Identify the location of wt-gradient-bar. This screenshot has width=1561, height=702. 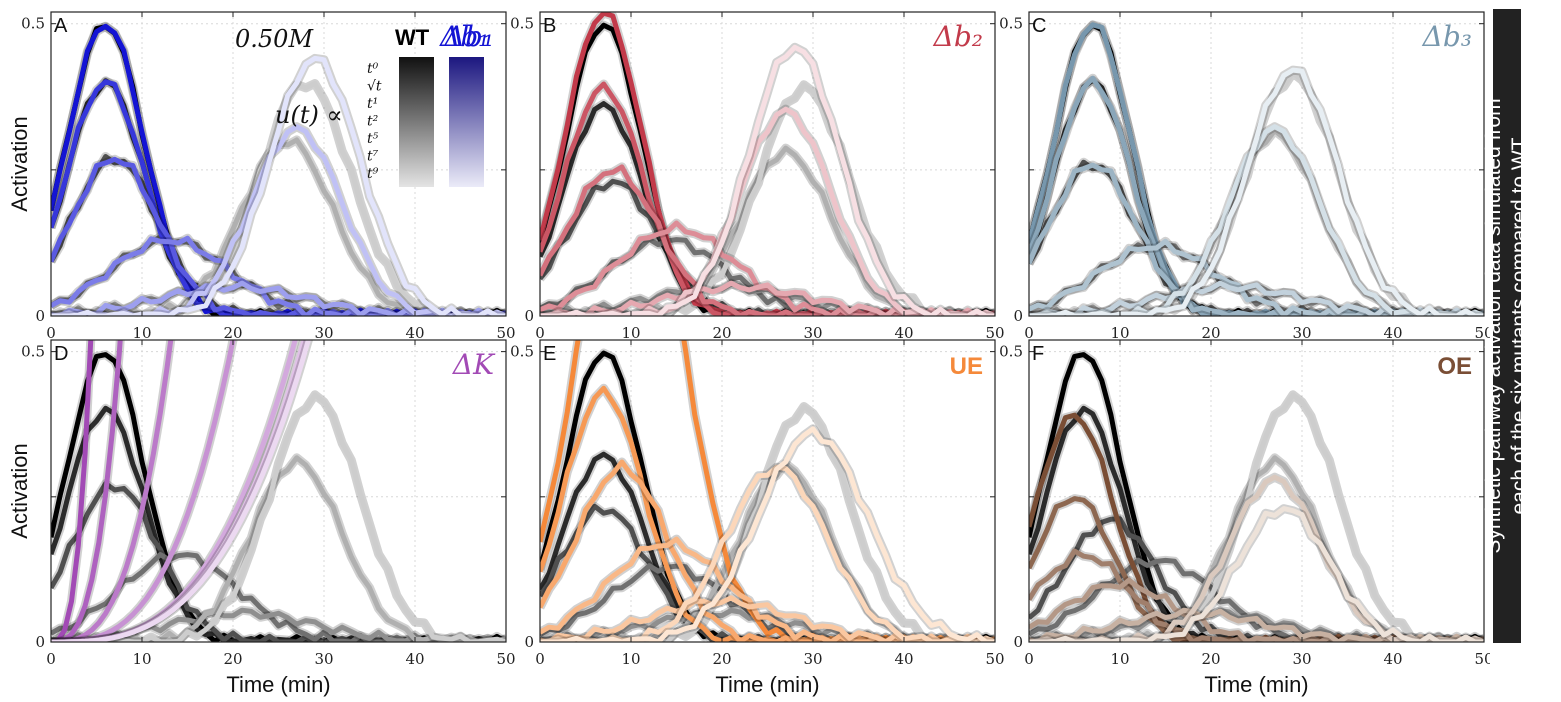
(416, 122).